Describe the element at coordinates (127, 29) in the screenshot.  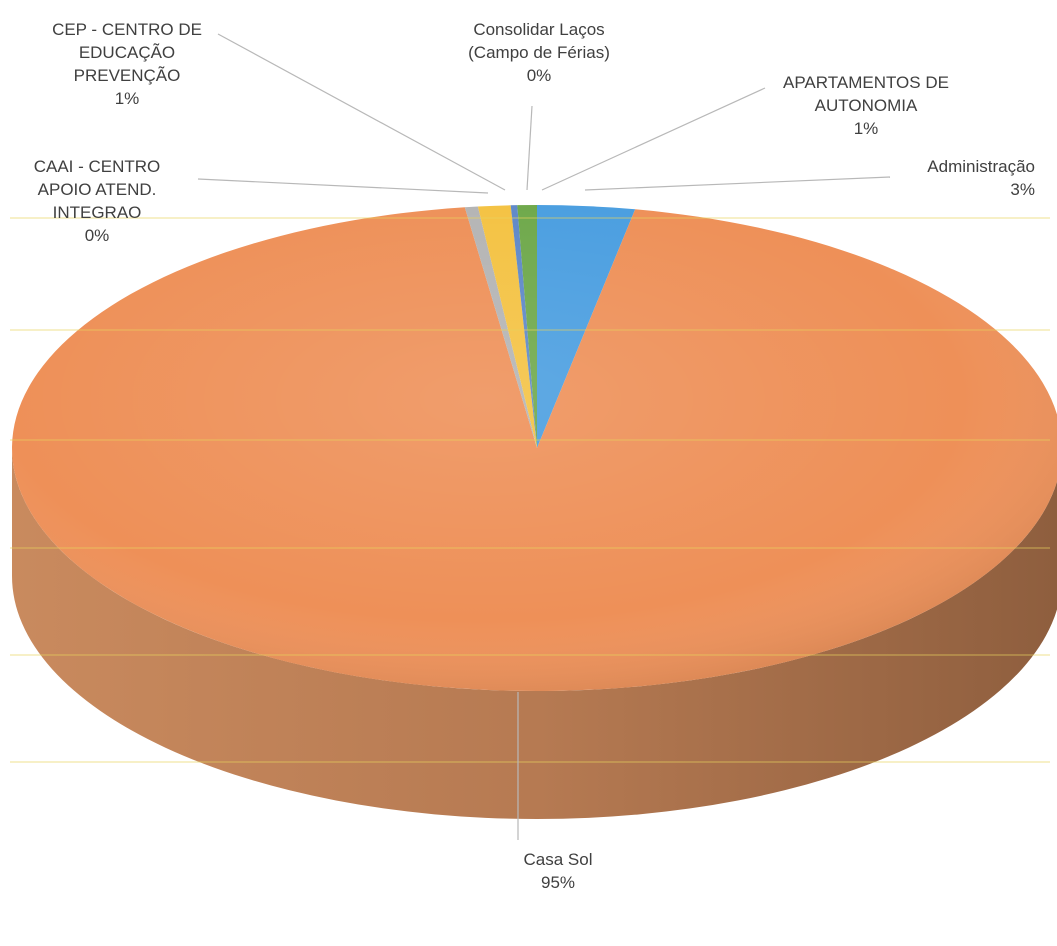
I see `slice-name-label: CEP - CENTRO DE` at that location.